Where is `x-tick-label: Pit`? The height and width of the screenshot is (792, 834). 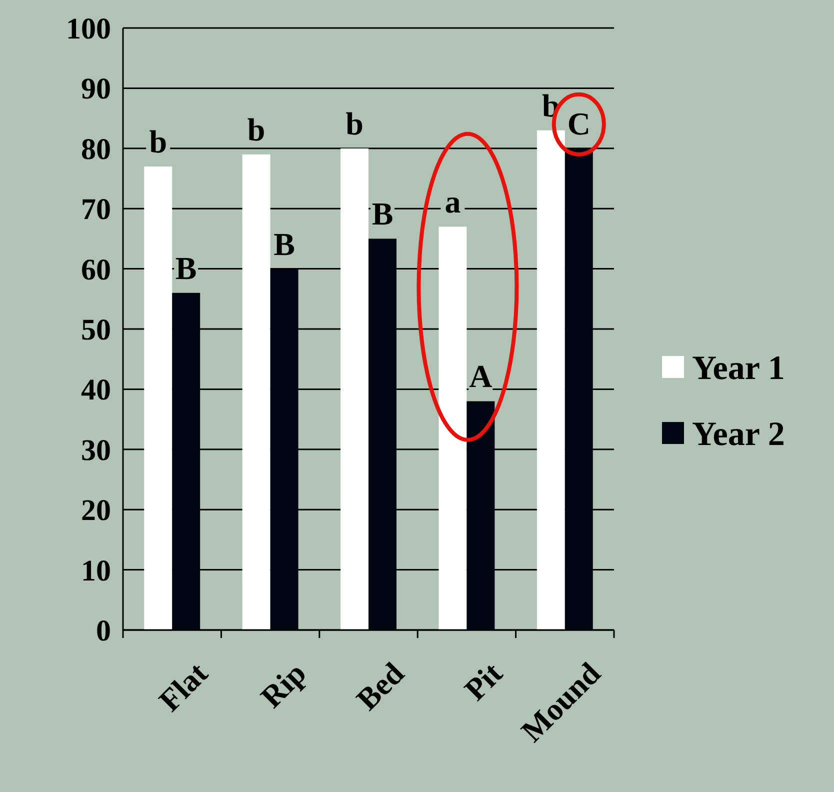 x-tick-label: Pit is located at coordinates (483, 681).